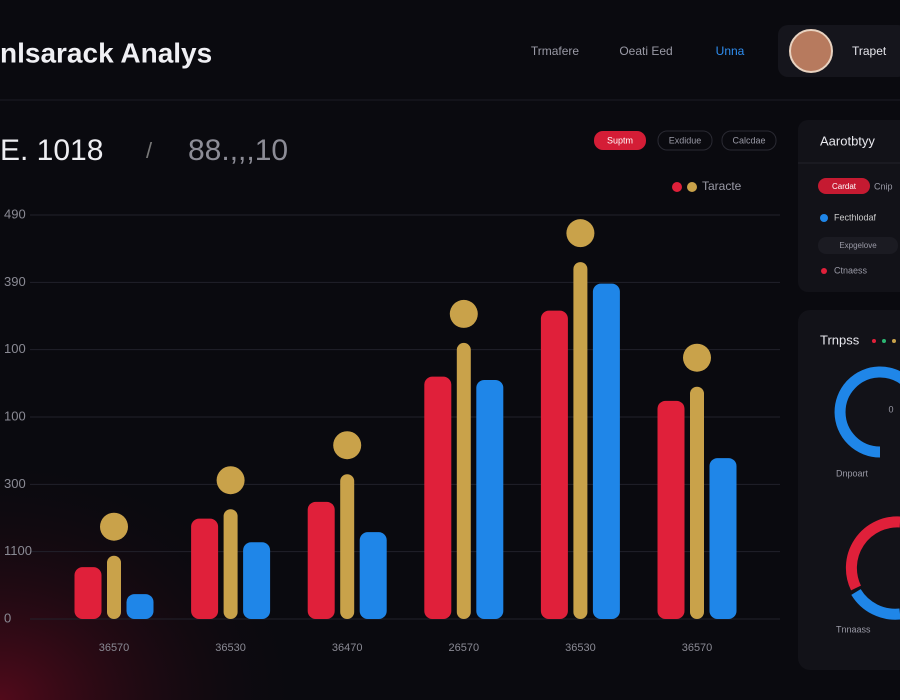 This screenshot has width=900, height=700. I want to click on activity-item: Expgelove, so click(858, 245).